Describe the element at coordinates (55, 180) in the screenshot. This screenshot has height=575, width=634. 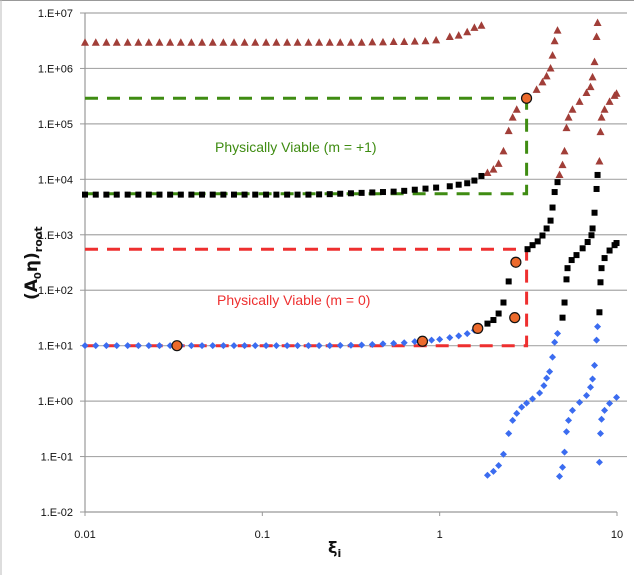
I see `y-tick-label: 1.E+04` at that location.